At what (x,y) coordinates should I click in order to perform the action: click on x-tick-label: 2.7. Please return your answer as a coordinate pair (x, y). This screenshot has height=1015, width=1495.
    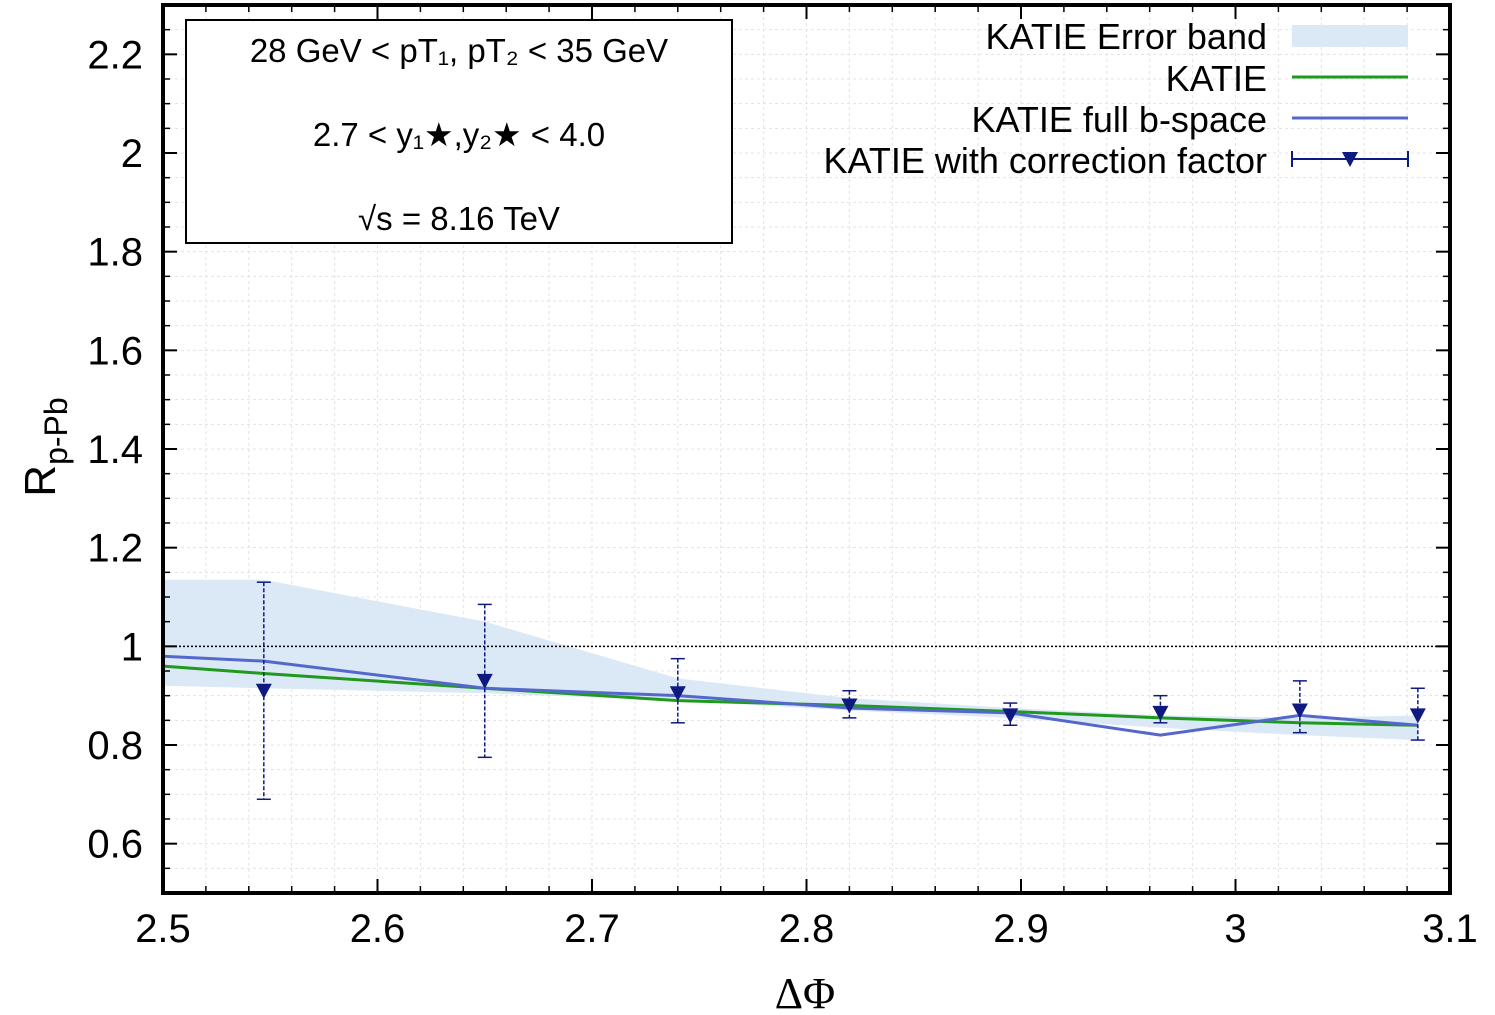
    Looking at the image, I should click on (592, 929).